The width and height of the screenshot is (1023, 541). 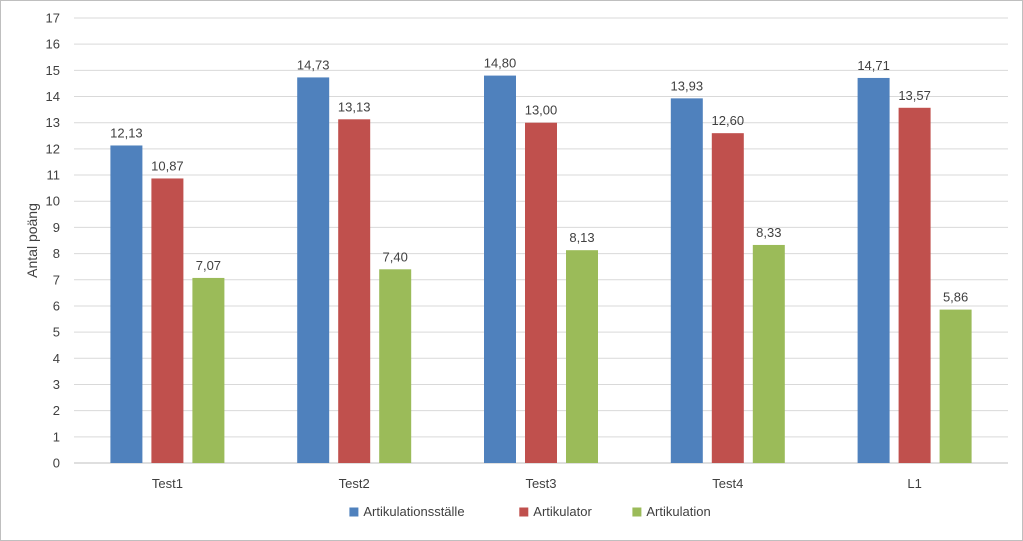 I want to click on data-label: 13,57, so click(x=914, y=95).